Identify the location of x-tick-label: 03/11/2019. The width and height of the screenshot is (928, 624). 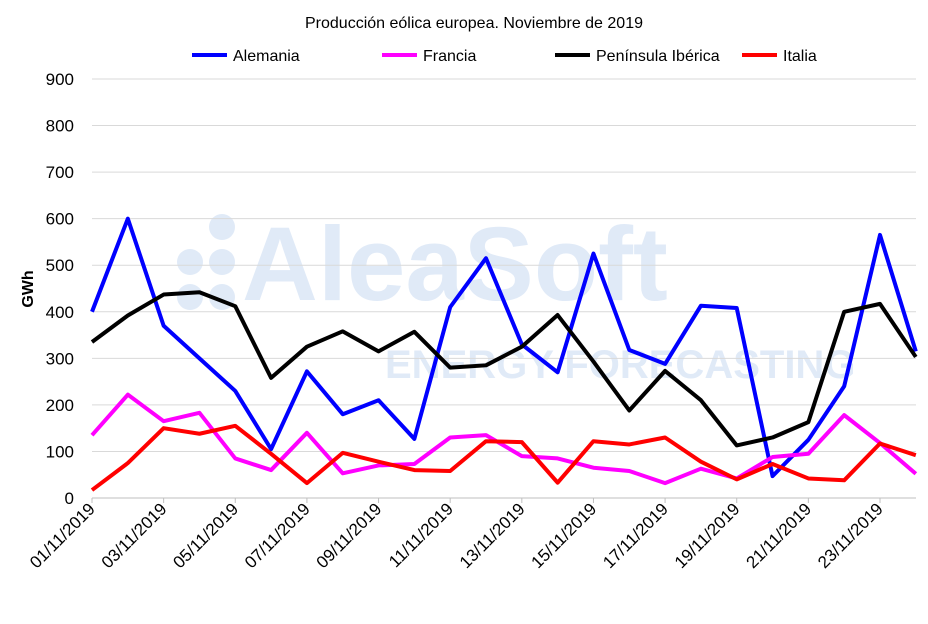
(134, 535).